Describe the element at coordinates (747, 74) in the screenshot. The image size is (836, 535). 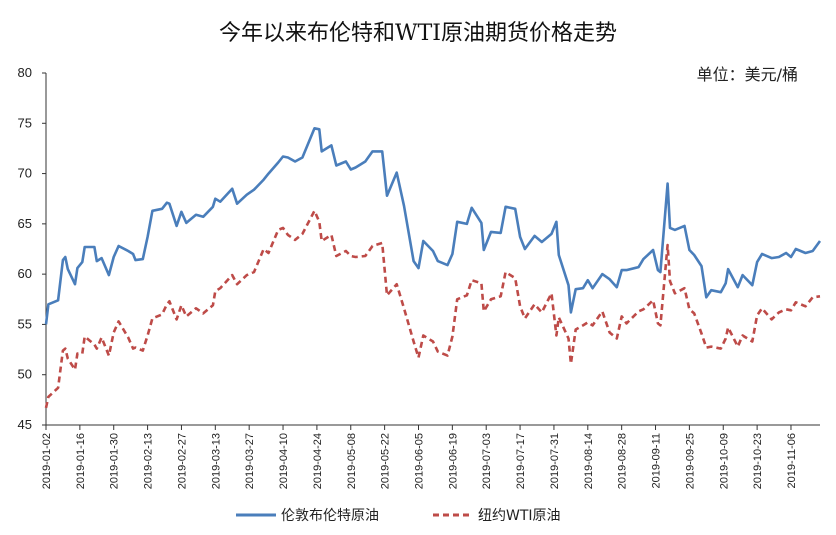
I see `unit-label: 单位：美元/桶` at that location.